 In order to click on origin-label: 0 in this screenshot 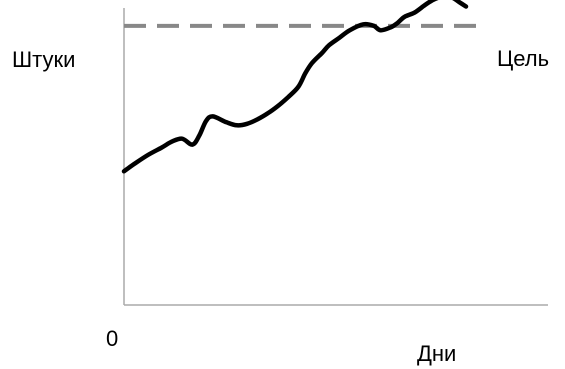, I will do `click(112, 338)`.